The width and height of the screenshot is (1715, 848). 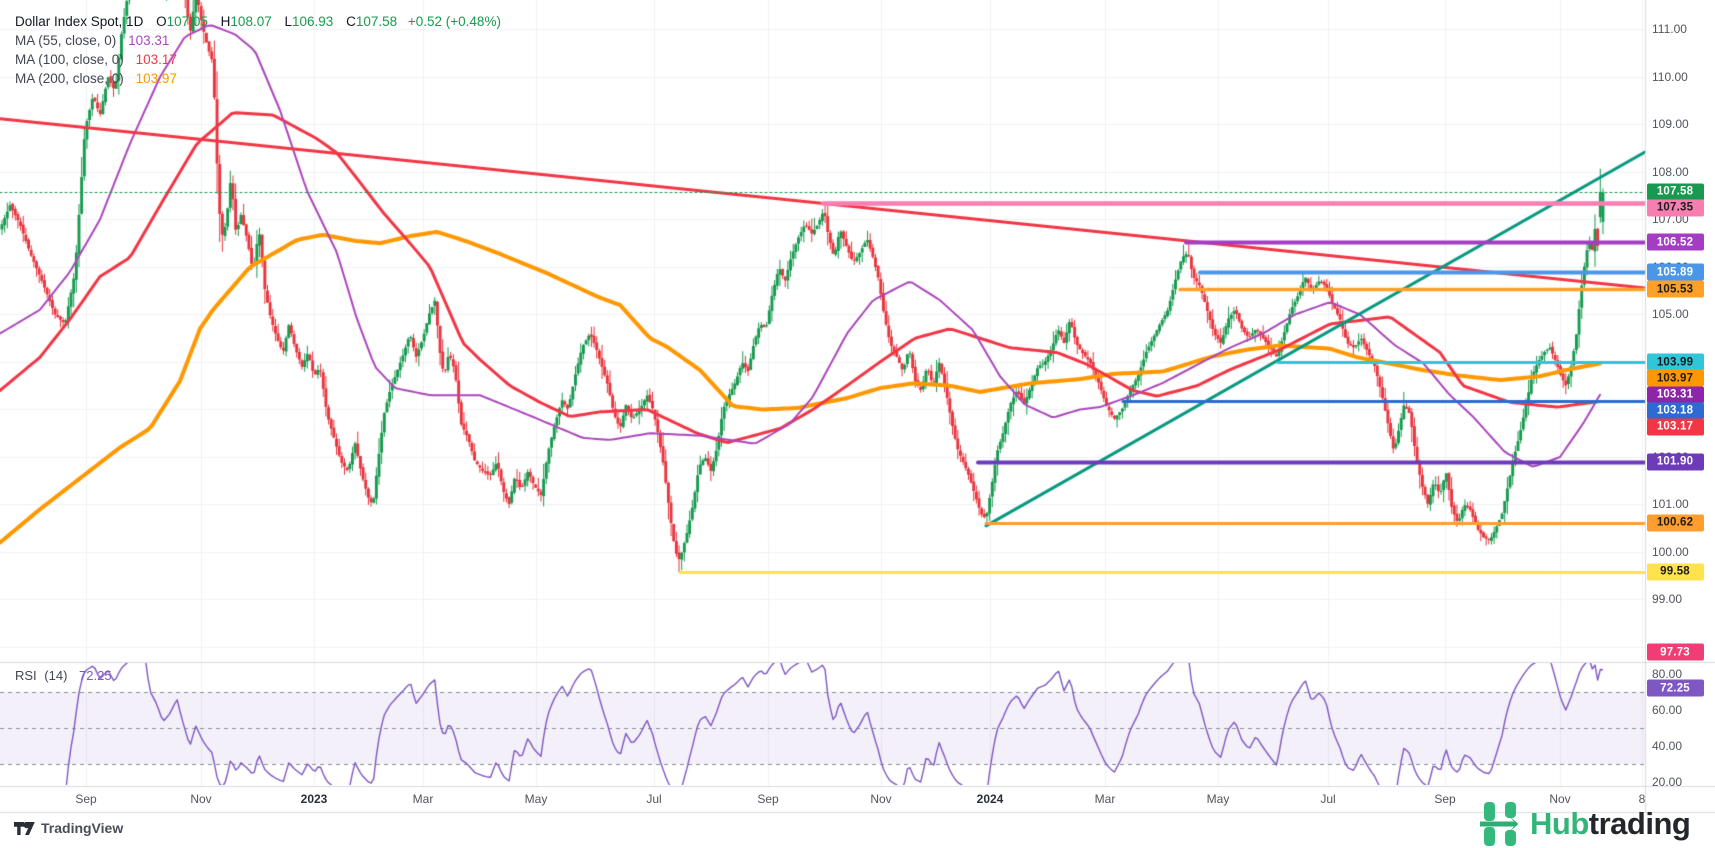 What do you see at coordinates (1675, 362) in the screenshot?
I see `level-price-badge: 103.99` at bounding box center [1675, 362].